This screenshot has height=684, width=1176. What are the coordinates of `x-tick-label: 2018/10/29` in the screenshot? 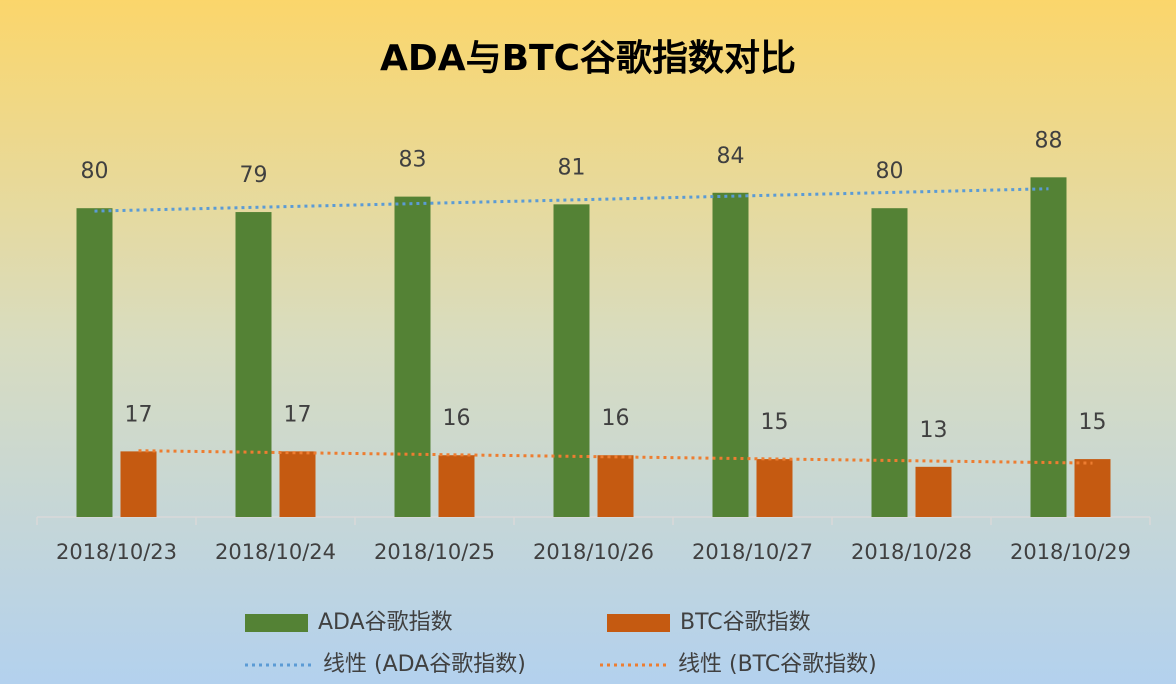 It's located at (1070, 552).